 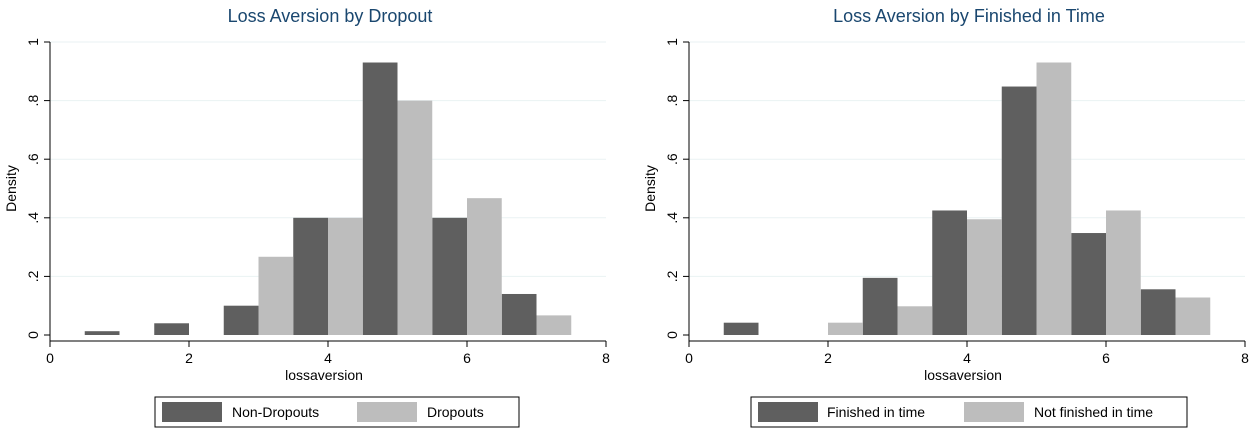 I want to click on legend: Finished in time Not finished in time, so click(x=969, y=412).